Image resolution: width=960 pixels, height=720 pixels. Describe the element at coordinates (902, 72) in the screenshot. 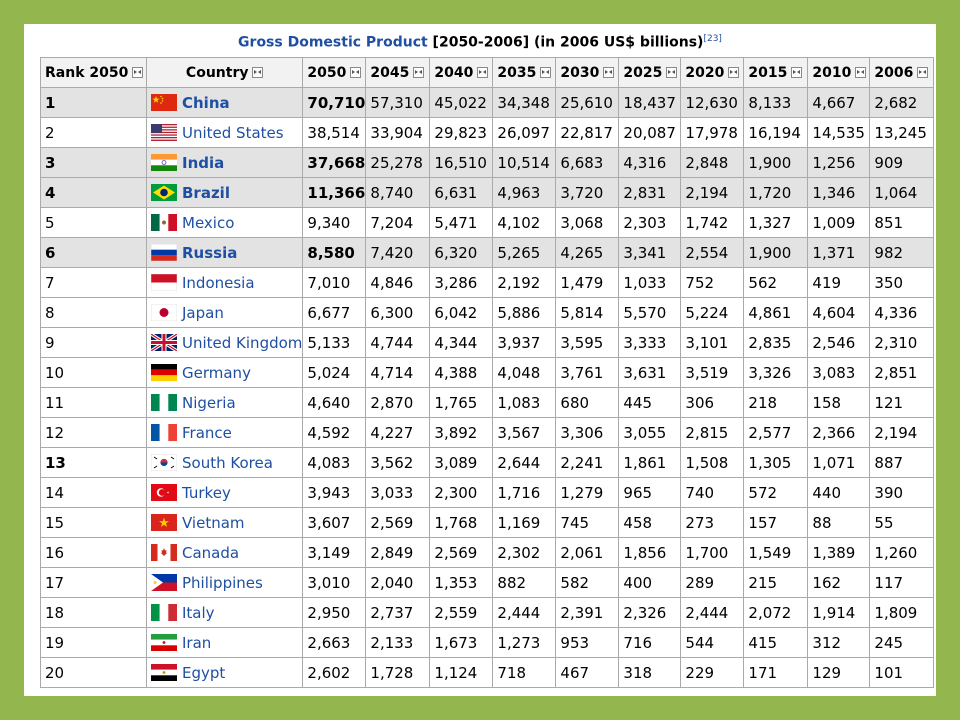

I see `column-header-2006: 2006` at that location.